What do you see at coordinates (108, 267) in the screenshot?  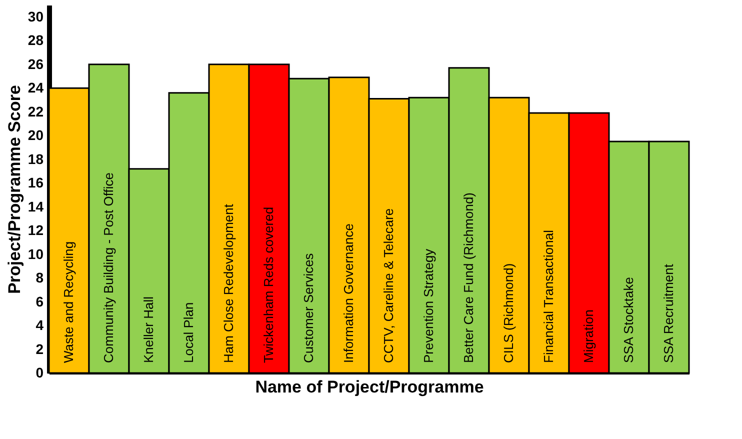 I see `x-tick-label: Community Building - Post Office` at bounding box center [108, 267].